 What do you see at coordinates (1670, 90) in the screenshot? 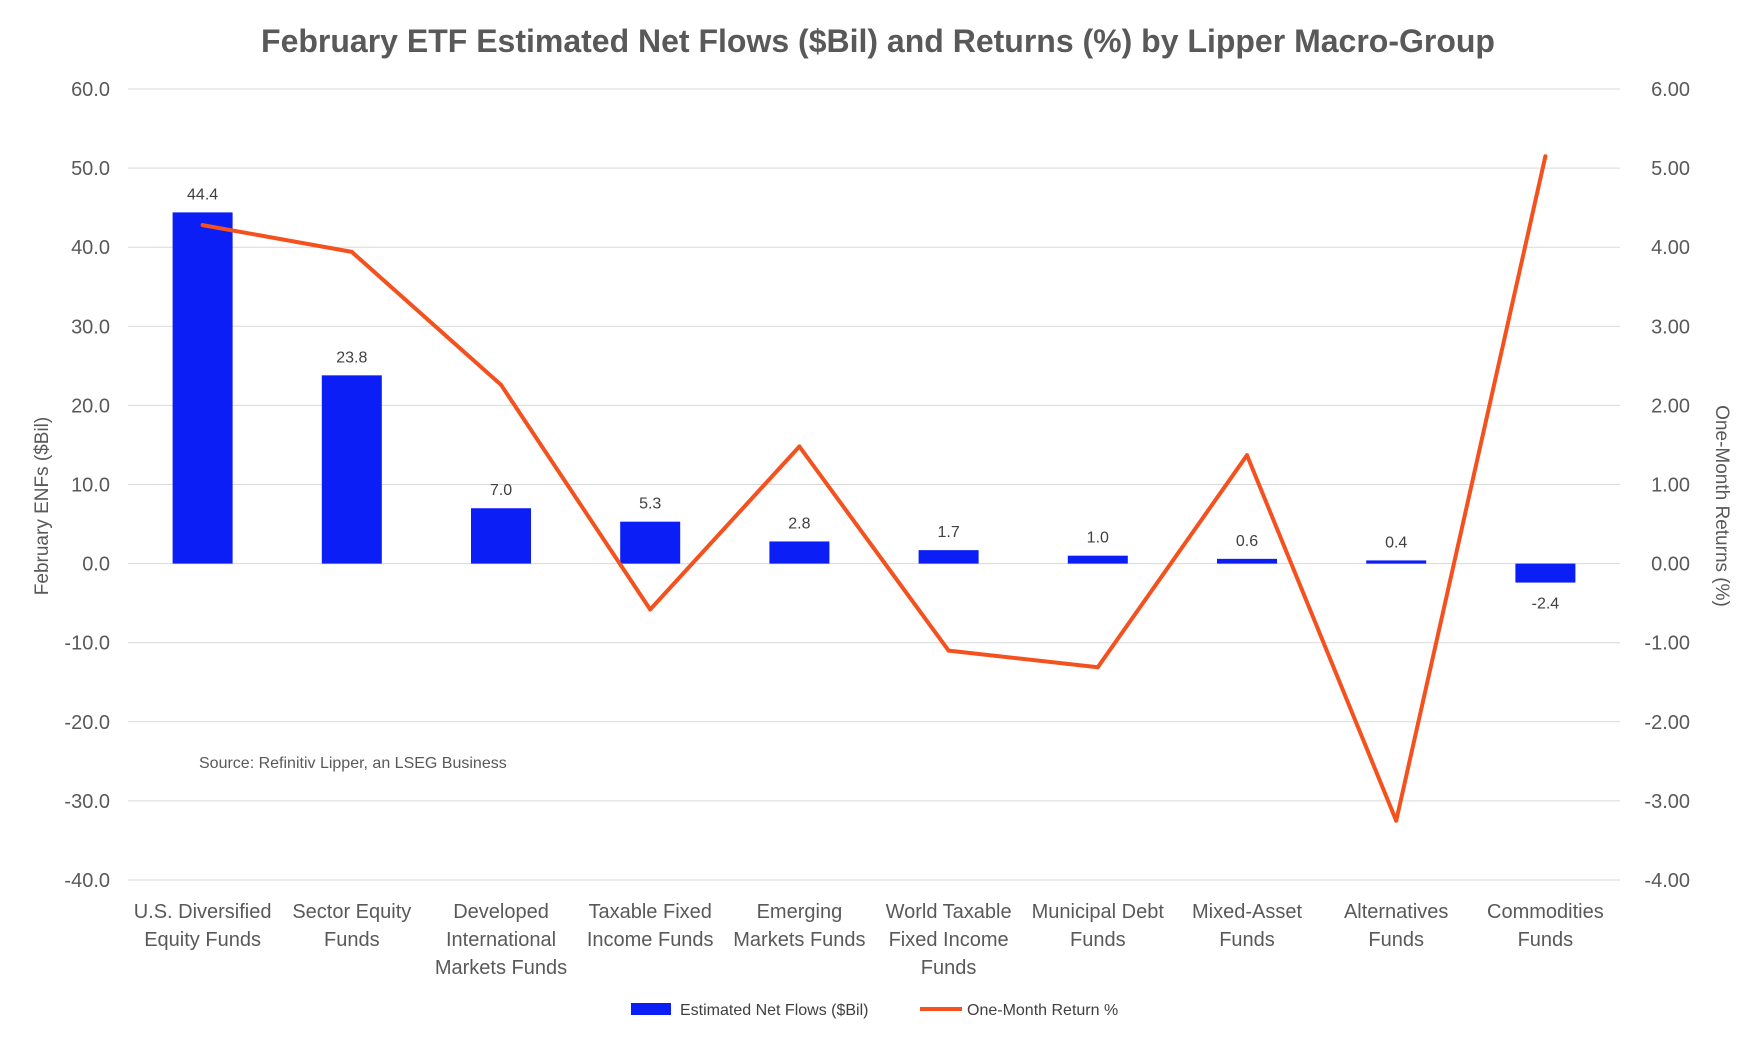
I see `right-axis-tick: 6.00` at bounding box center [1670, 90].